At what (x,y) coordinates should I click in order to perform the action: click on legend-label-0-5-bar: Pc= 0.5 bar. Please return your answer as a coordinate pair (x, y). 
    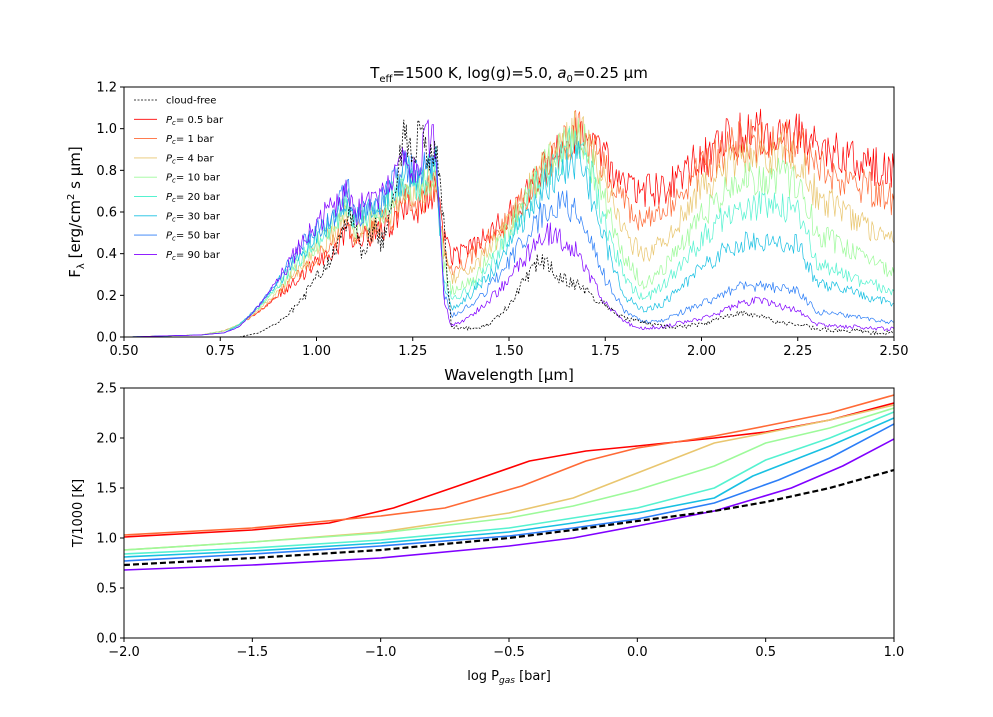
    Looking at the image, I should click on (195, 121).